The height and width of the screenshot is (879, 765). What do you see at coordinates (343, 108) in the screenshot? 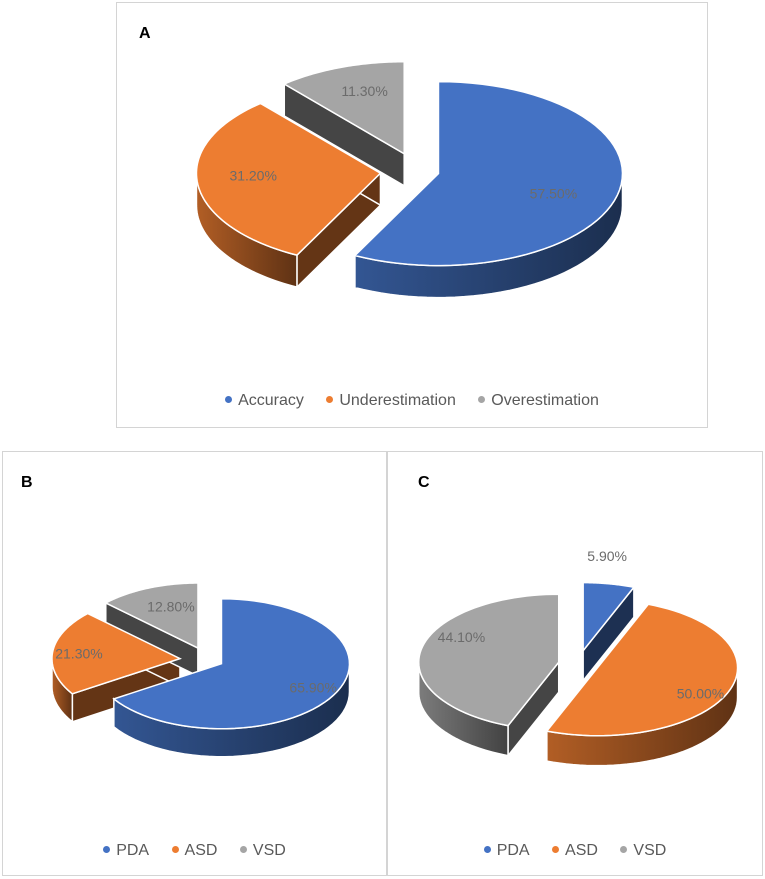
I see `pie-slice-overestimation` at bounding box center [343, 108].